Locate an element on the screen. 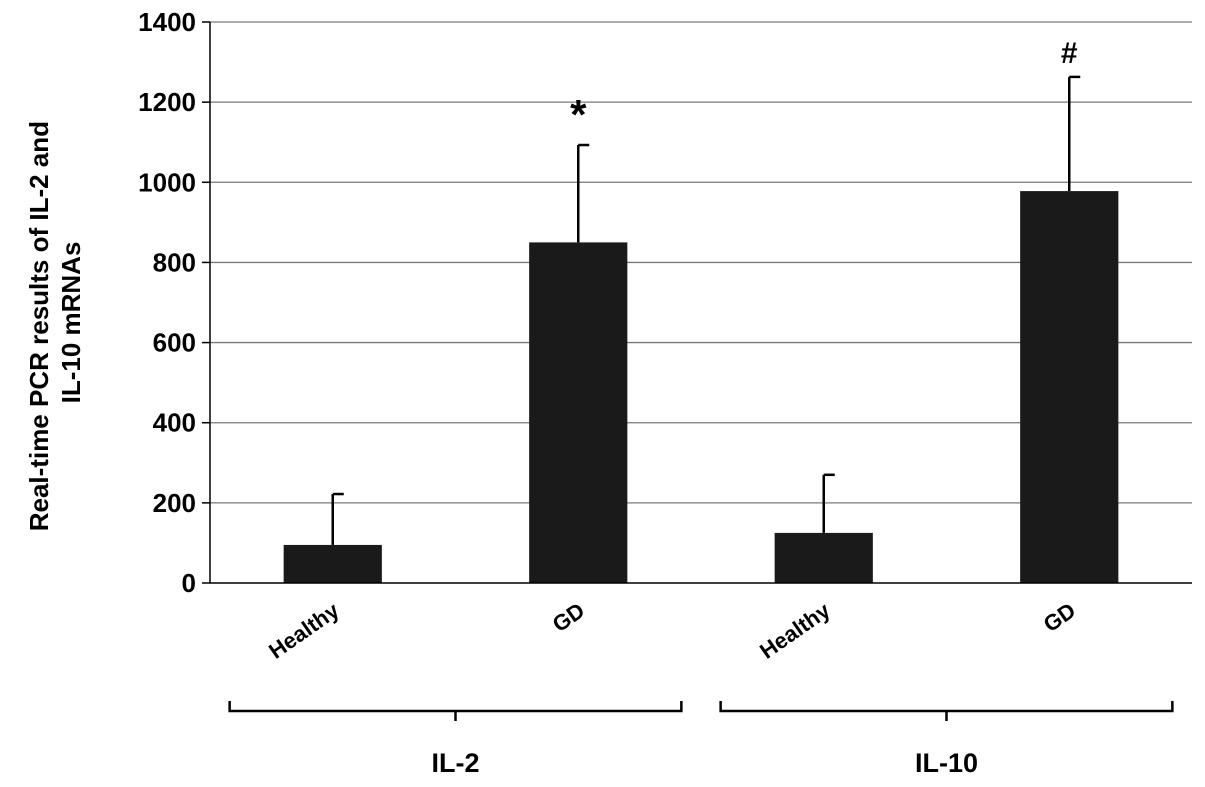  y-tick-label: 1400 is located at coordinates (167, 22).